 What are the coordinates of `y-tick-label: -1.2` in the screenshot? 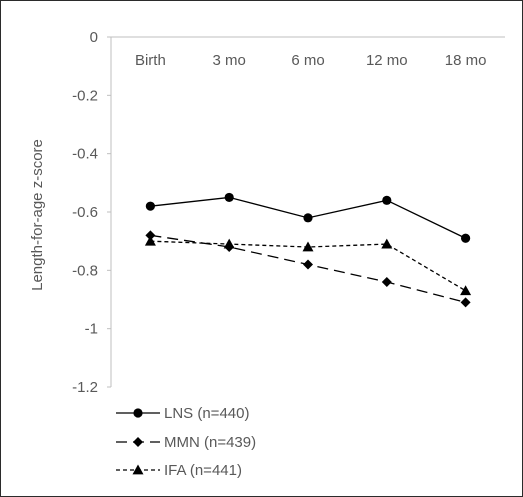 It's located at (85, 387).